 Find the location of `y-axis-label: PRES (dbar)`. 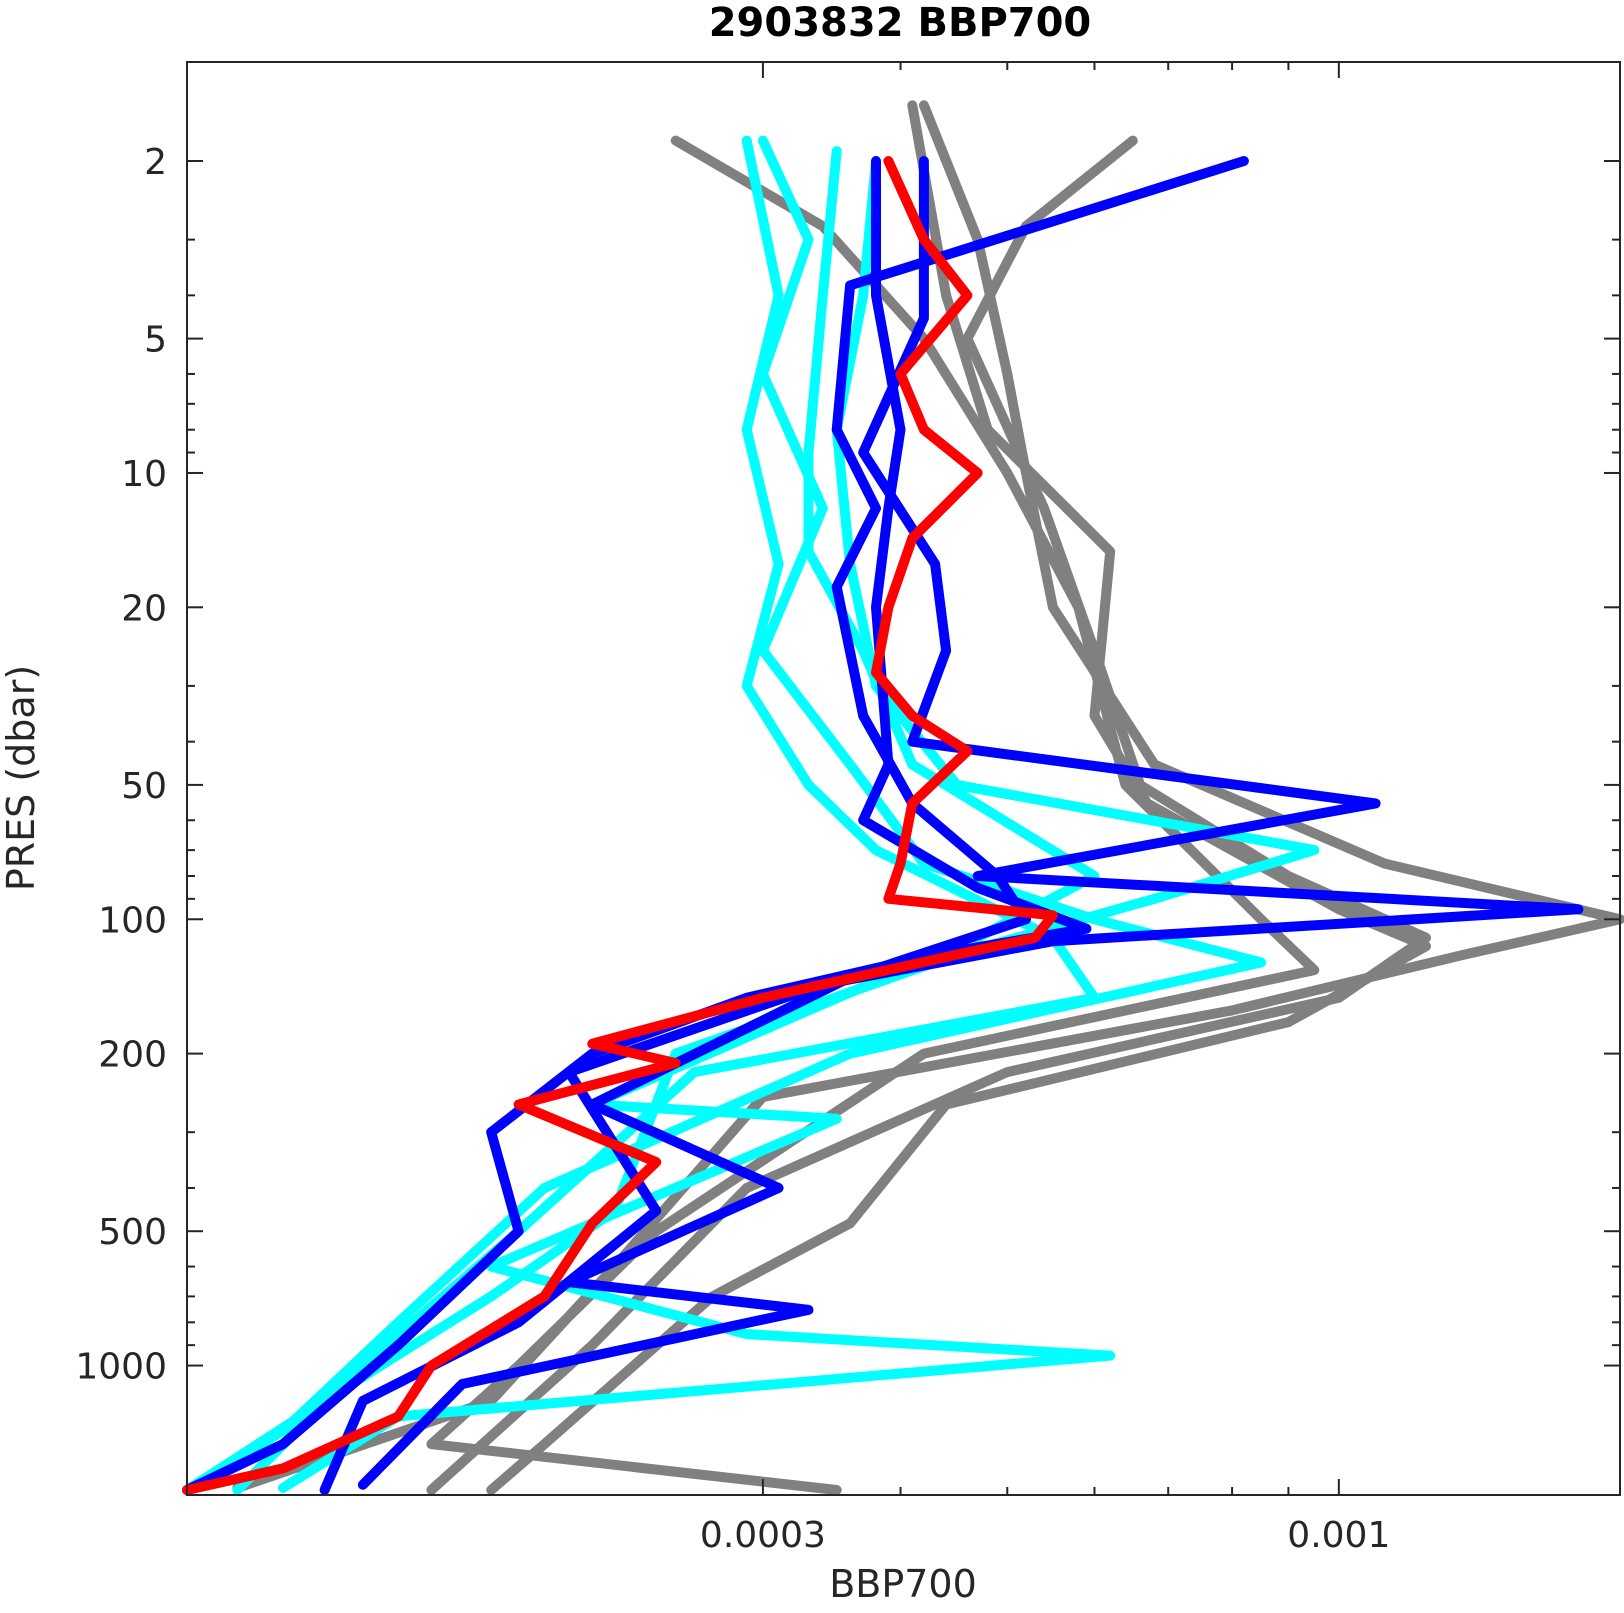

y-axis-label: PRES (dbar) is located at coordinates (21, 778).